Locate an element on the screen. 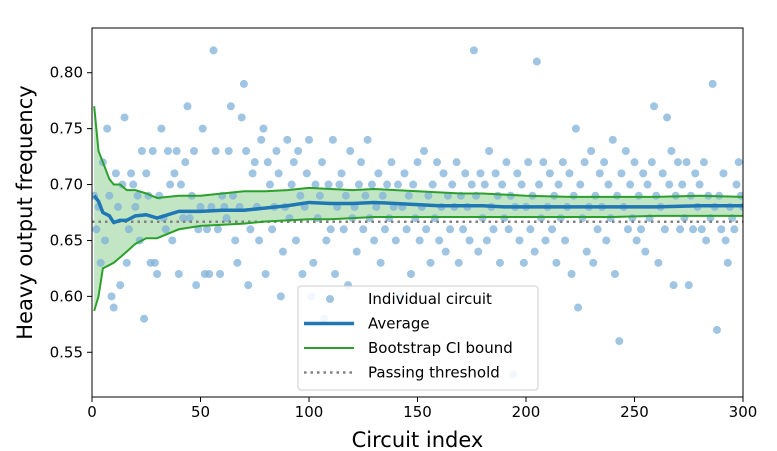  y-tick-label: 0.75 is located at coordinates (66, 129).